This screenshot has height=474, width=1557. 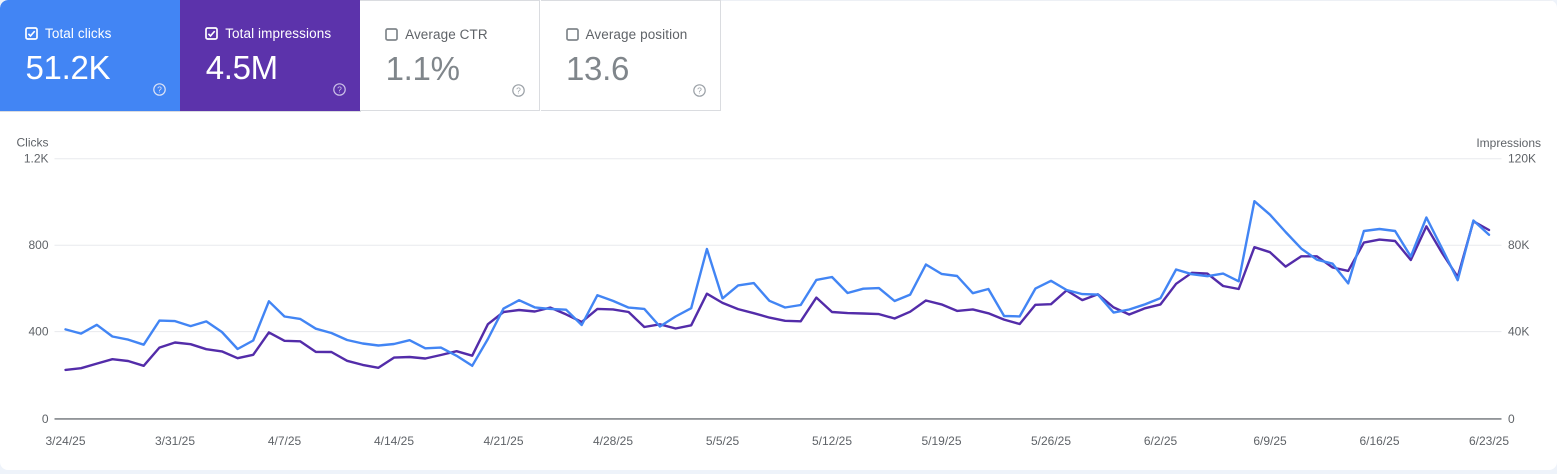 I want to click on svg-text: 6/23/25, so click(x=1489, y=441).